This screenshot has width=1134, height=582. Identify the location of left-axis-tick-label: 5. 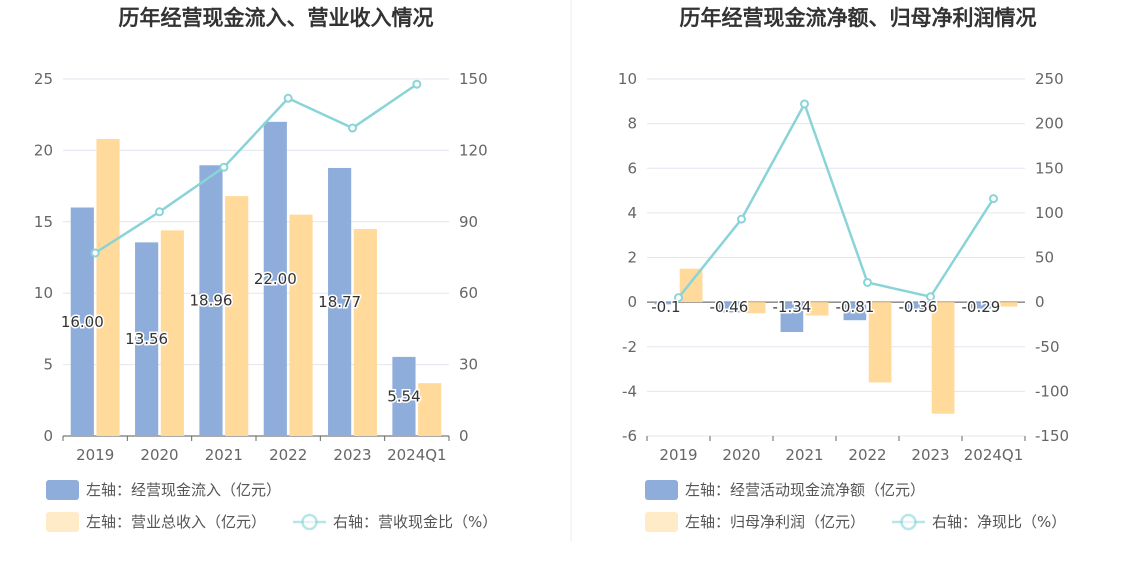
(48, 365).